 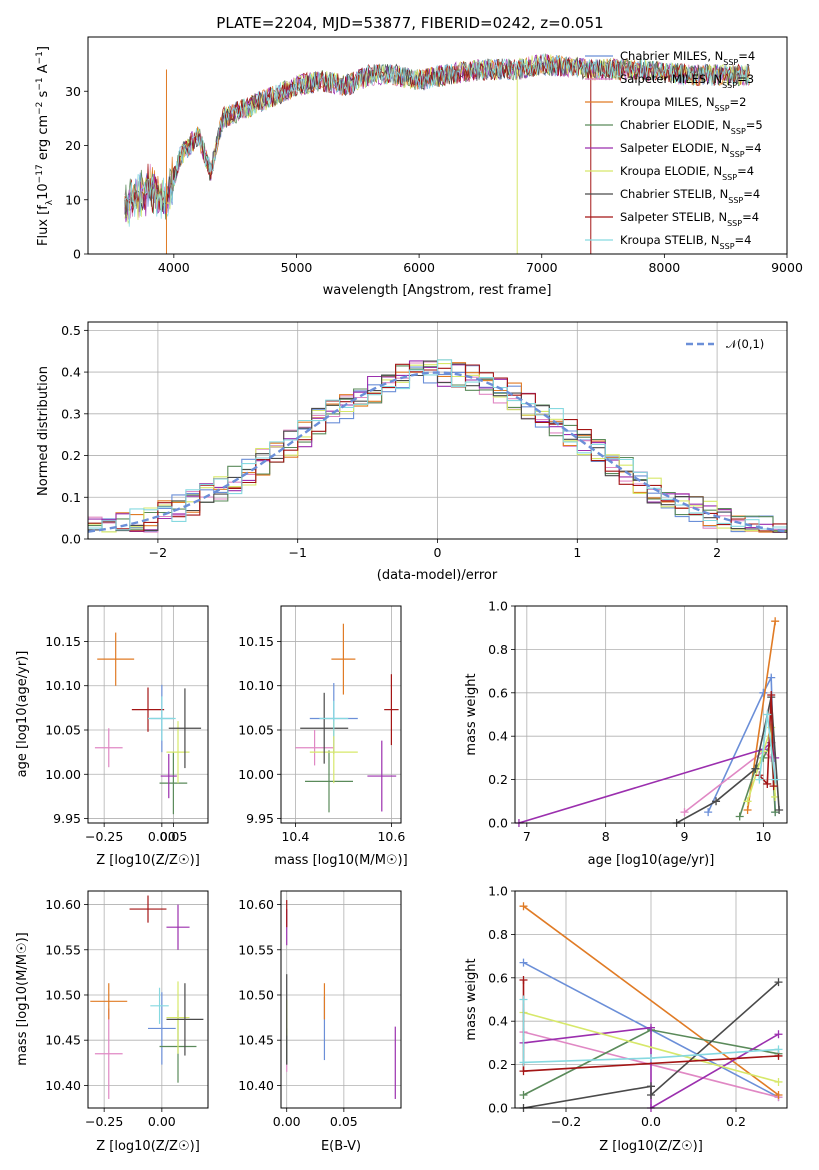 What do you see at coordinates (73, 199) in the screenshot?
I see `y-tick-label: 10` at bounding box center [73, 199].